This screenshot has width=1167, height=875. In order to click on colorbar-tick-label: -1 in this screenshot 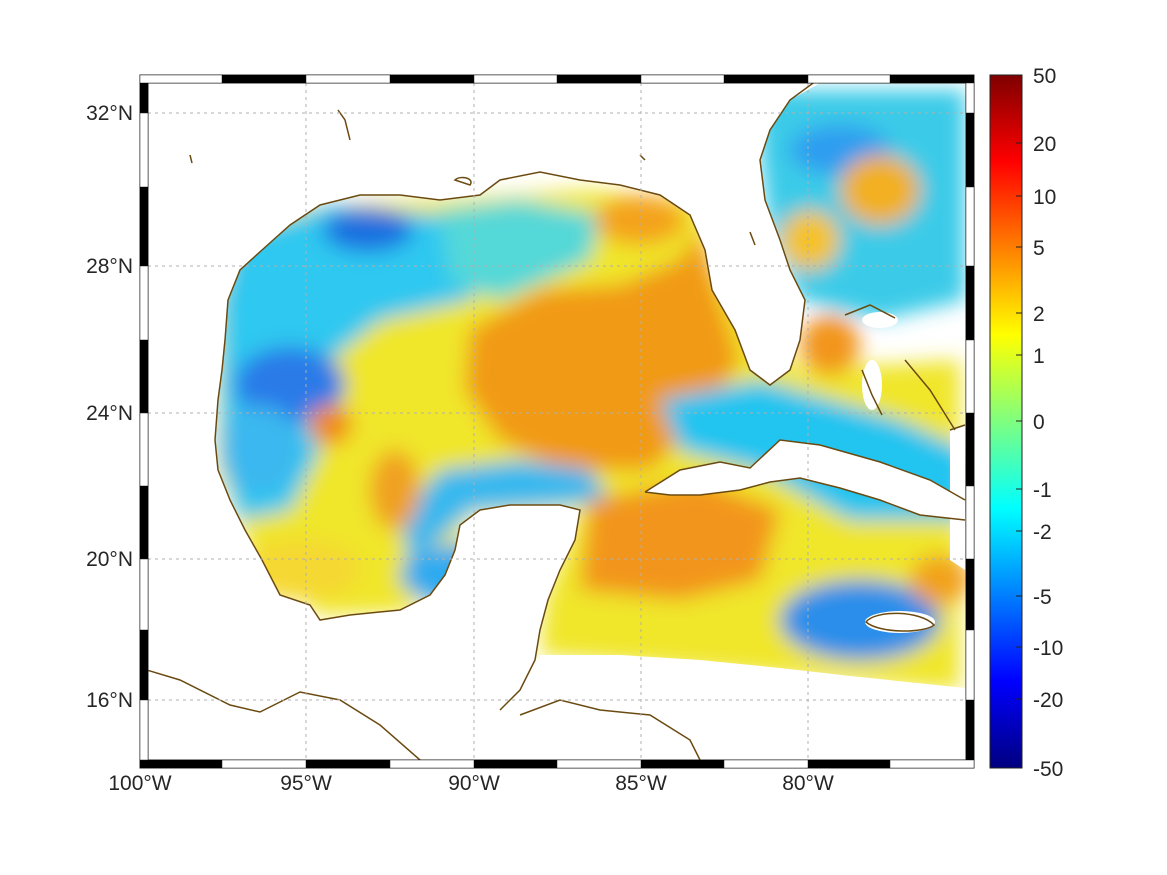, I will do `click(1042, 490)`.